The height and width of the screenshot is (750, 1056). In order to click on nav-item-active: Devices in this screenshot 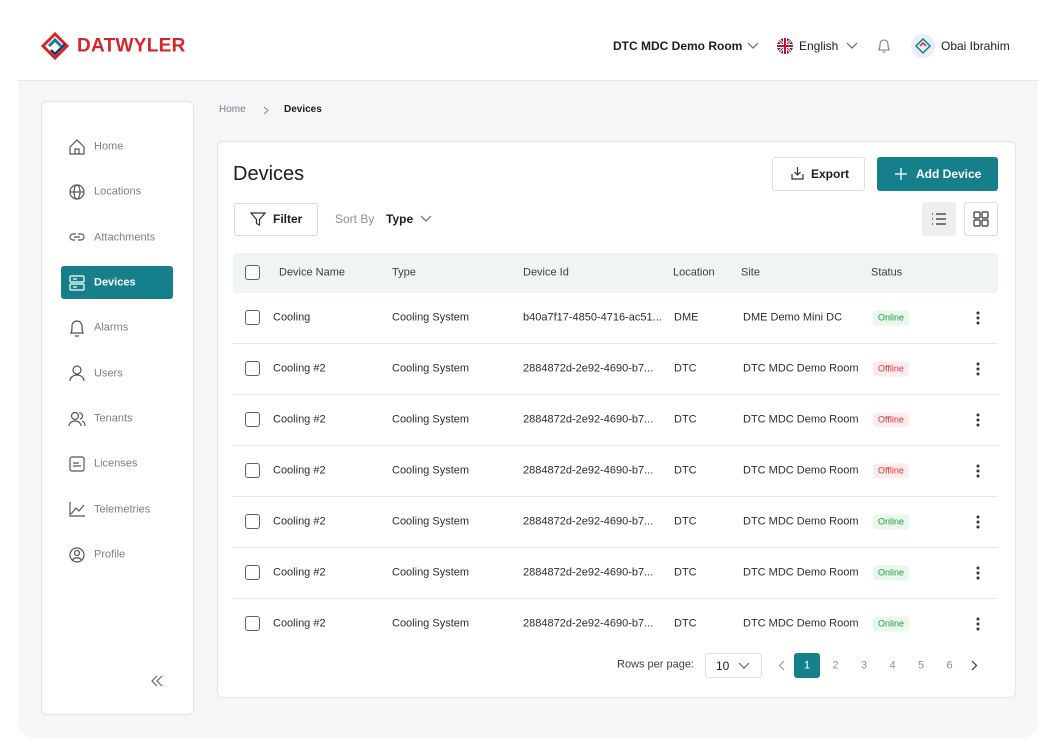, I will do `click(115, 282)`.